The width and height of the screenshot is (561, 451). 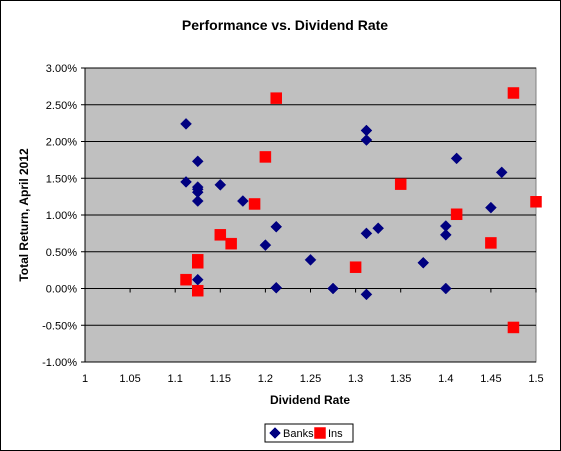 What do you see at coordinates (400, 379) in the screenshot?
I see `x-tick-label: 1.35` at bounding box center [400, 379].